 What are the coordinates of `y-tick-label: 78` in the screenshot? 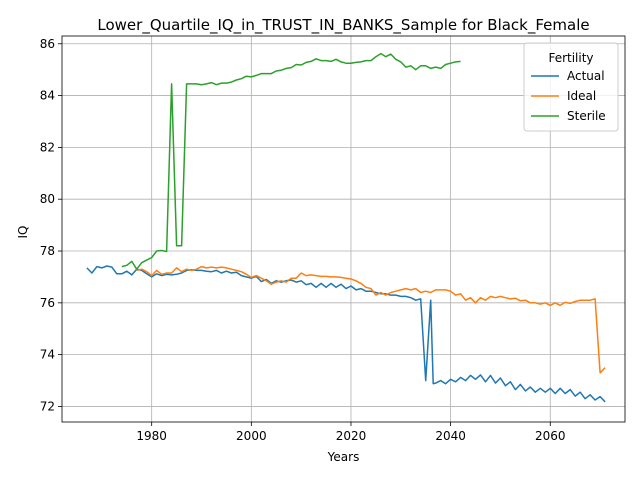 It's located at (47, 251).